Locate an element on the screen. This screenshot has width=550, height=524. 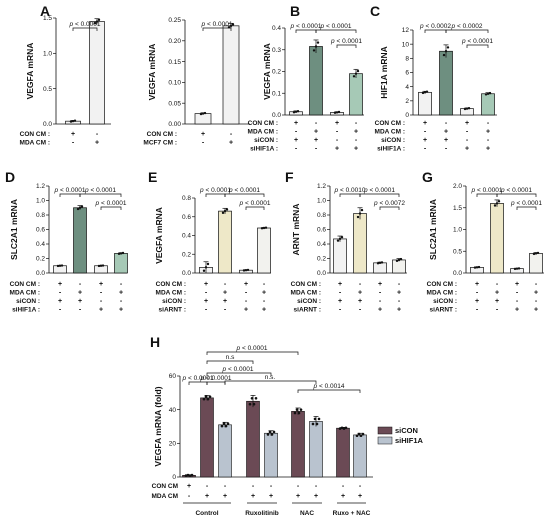
y-tick-label: 0.05 is located at coordinates (174, 103).